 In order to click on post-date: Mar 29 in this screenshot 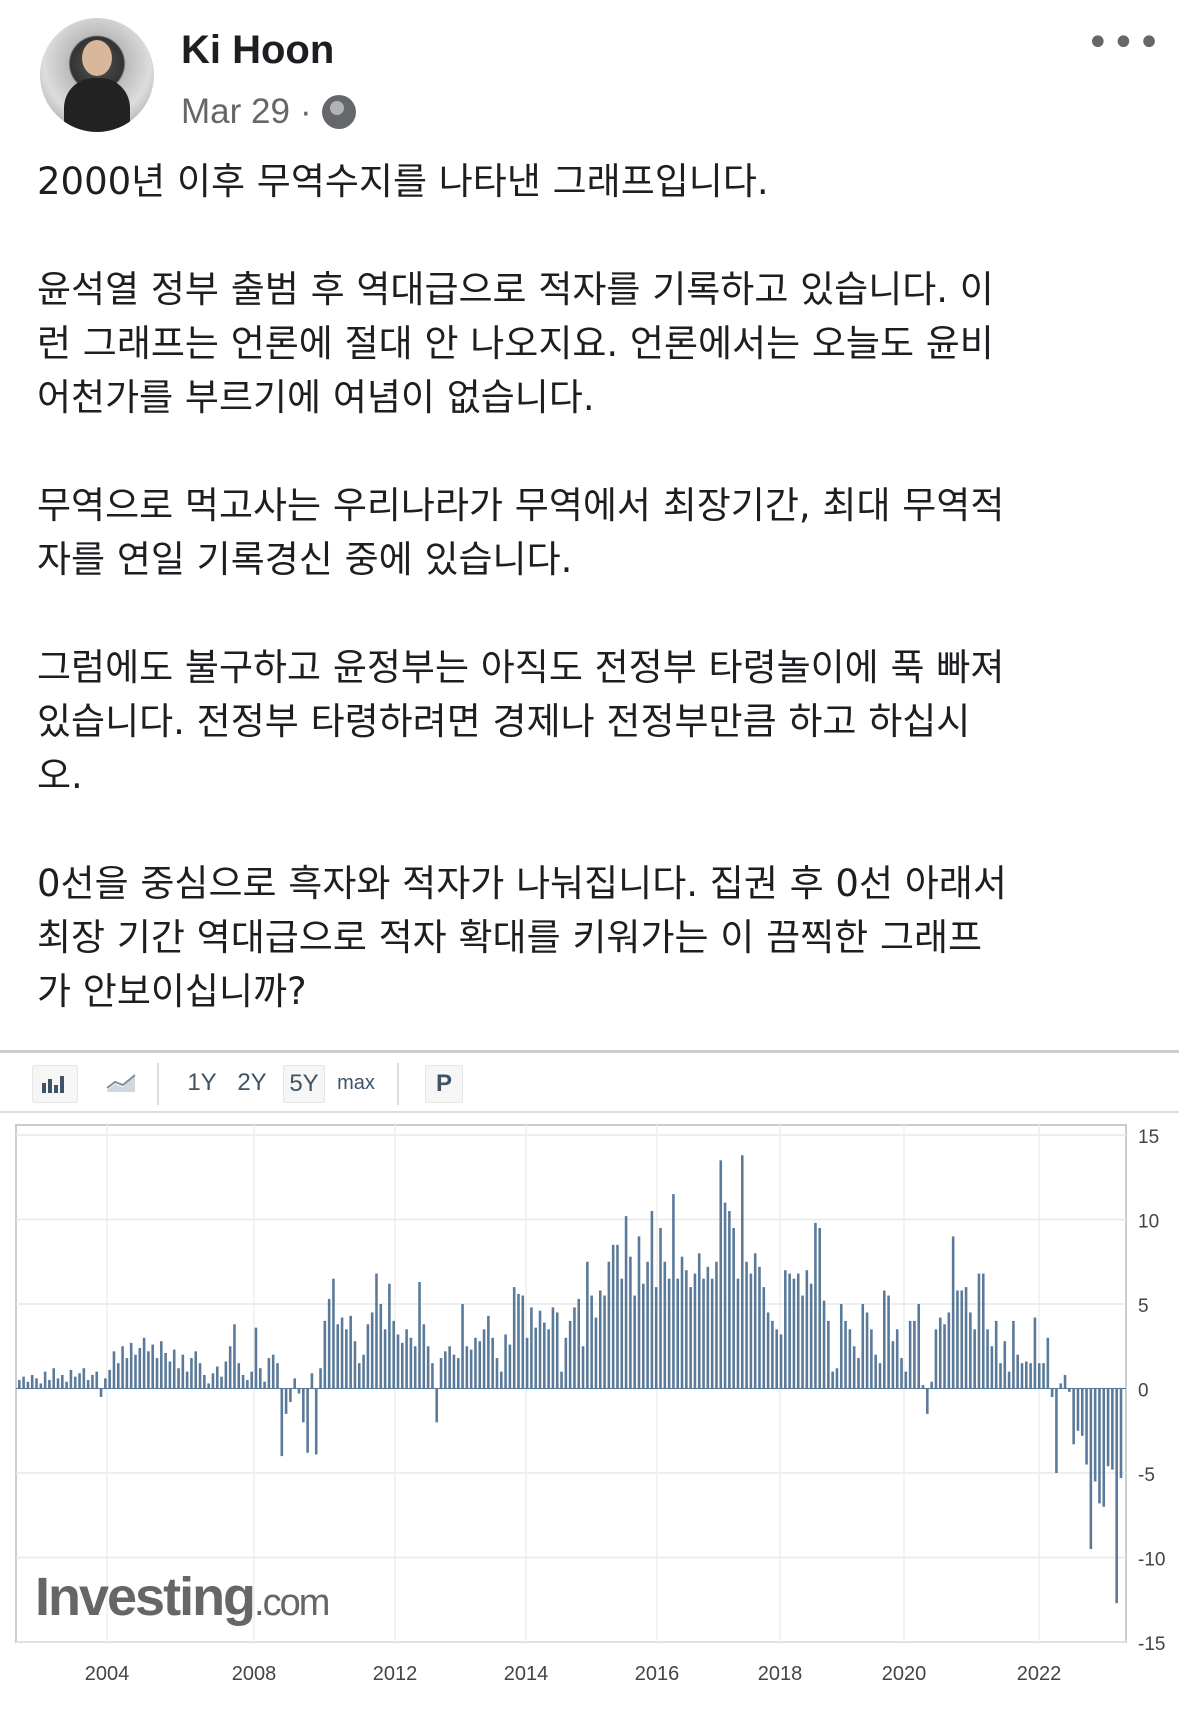, I will do `click(235, 111)`.